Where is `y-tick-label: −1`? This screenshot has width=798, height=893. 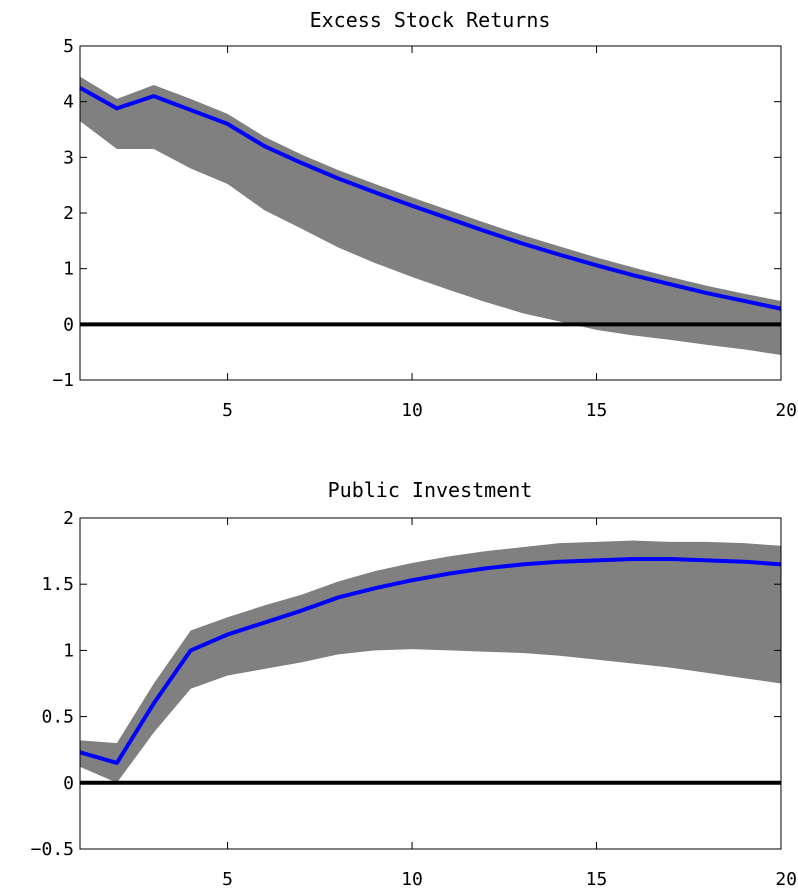 y-tick-label: −1 is located at coordinates (63, 380).